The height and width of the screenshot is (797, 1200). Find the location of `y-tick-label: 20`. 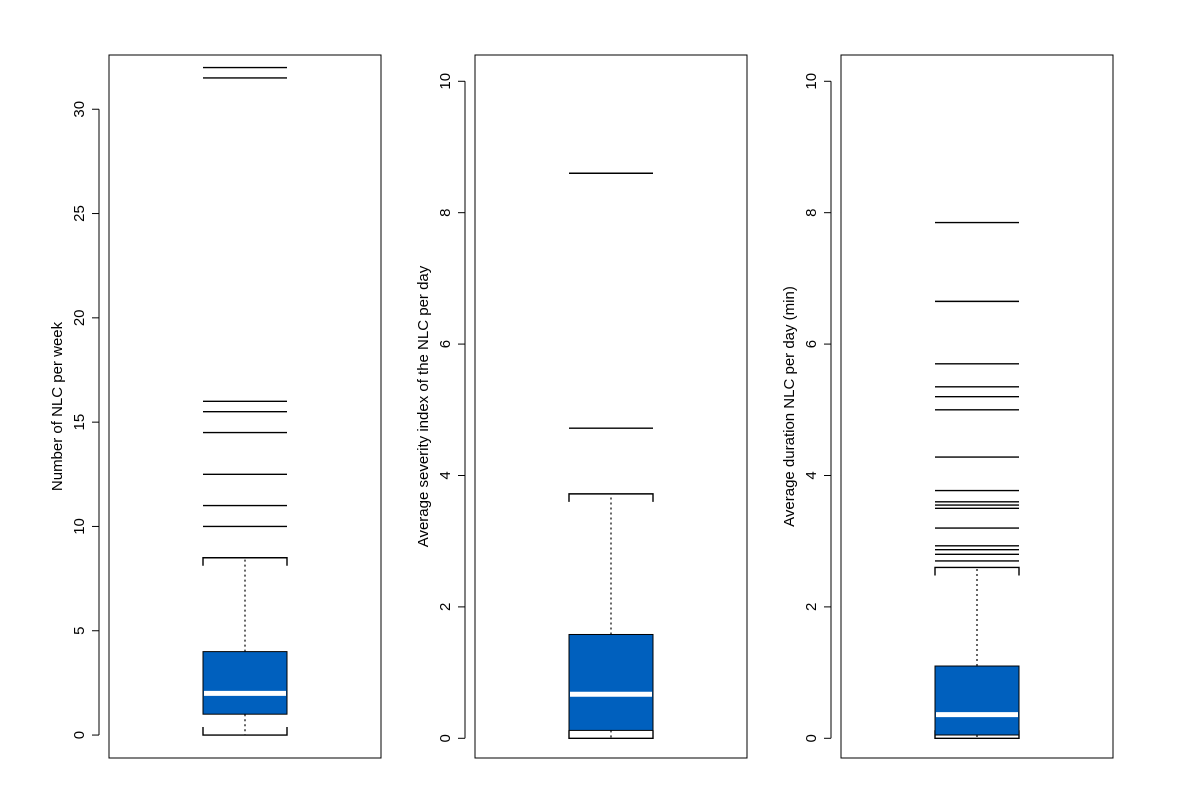

y-tick-label: 20 is located at coordinates (79, 317).